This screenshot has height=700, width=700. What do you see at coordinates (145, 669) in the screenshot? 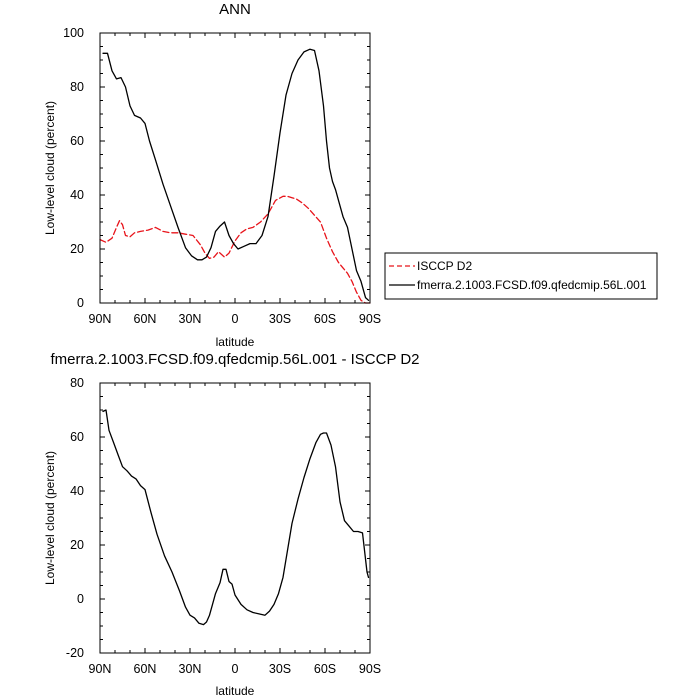
I see `bottom-x-tick-label: 60N` at bounding box center [145, 669].